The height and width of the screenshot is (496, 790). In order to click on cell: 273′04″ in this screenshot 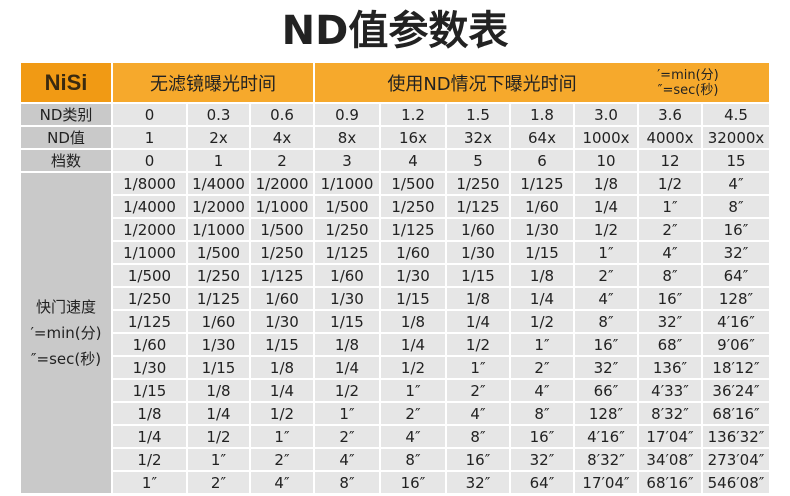, I will do `click(736, 459)`.